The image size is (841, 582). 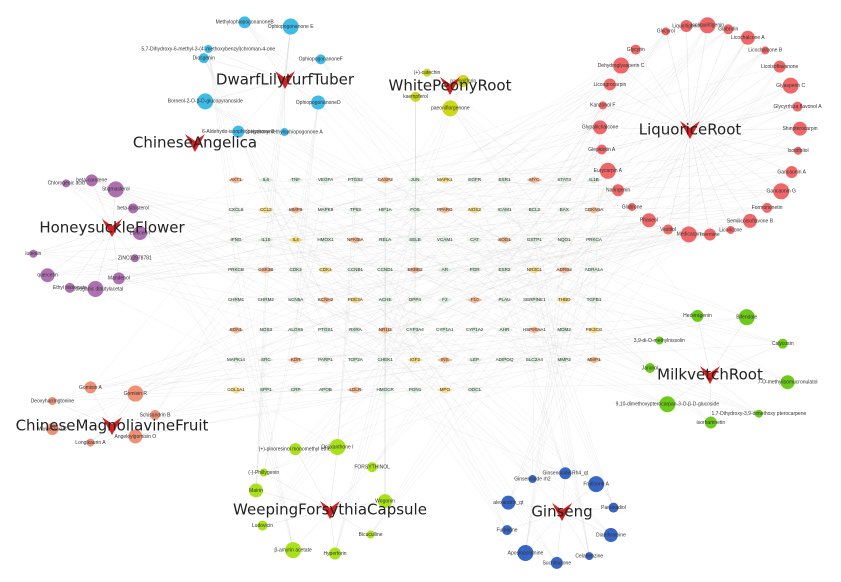 I want to click on target-label: TP53, so click(x=355, y=209).